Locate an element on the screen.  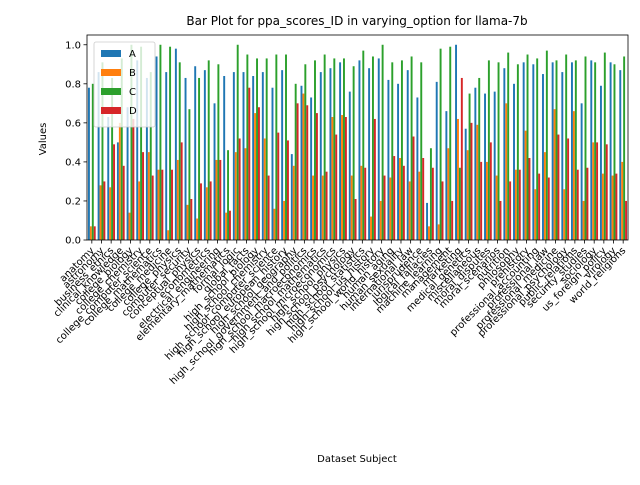
bar-A-elementary_mathematics is located at coordinates (224, 158).